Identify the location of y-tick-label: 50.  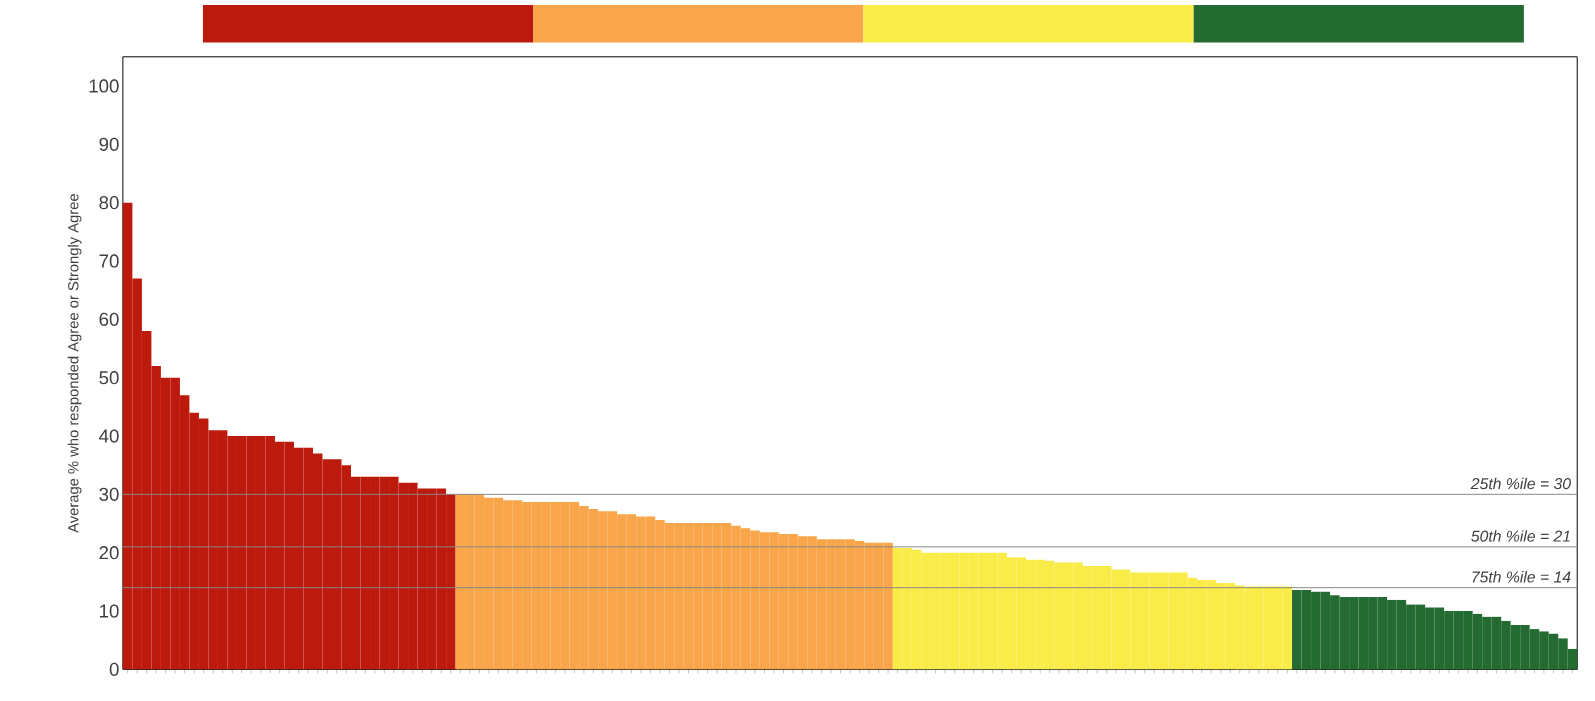
(109, 377).